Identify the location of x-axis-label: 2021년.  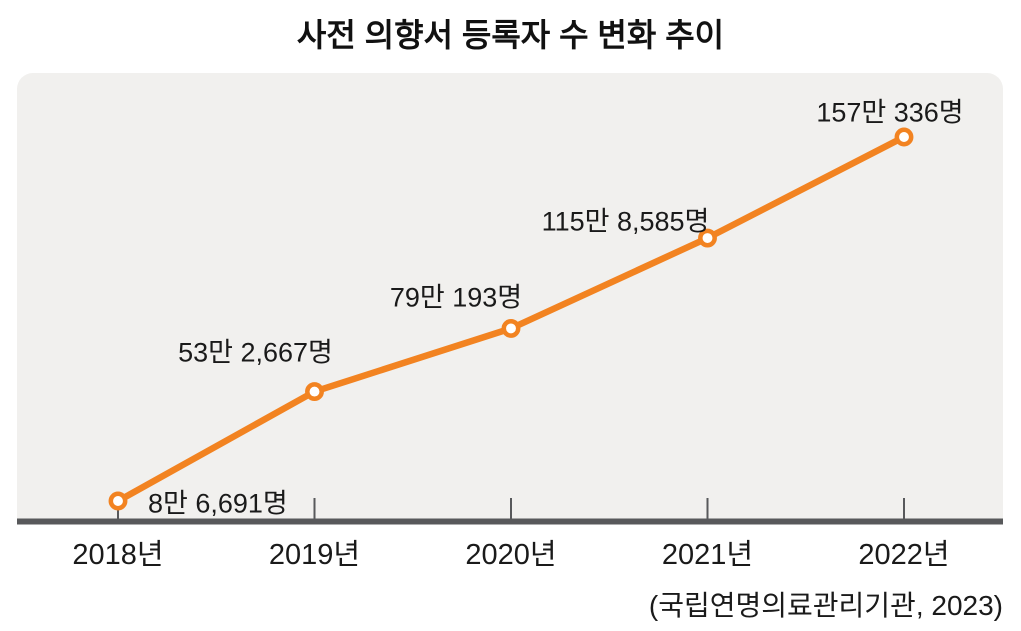
(707, 555).